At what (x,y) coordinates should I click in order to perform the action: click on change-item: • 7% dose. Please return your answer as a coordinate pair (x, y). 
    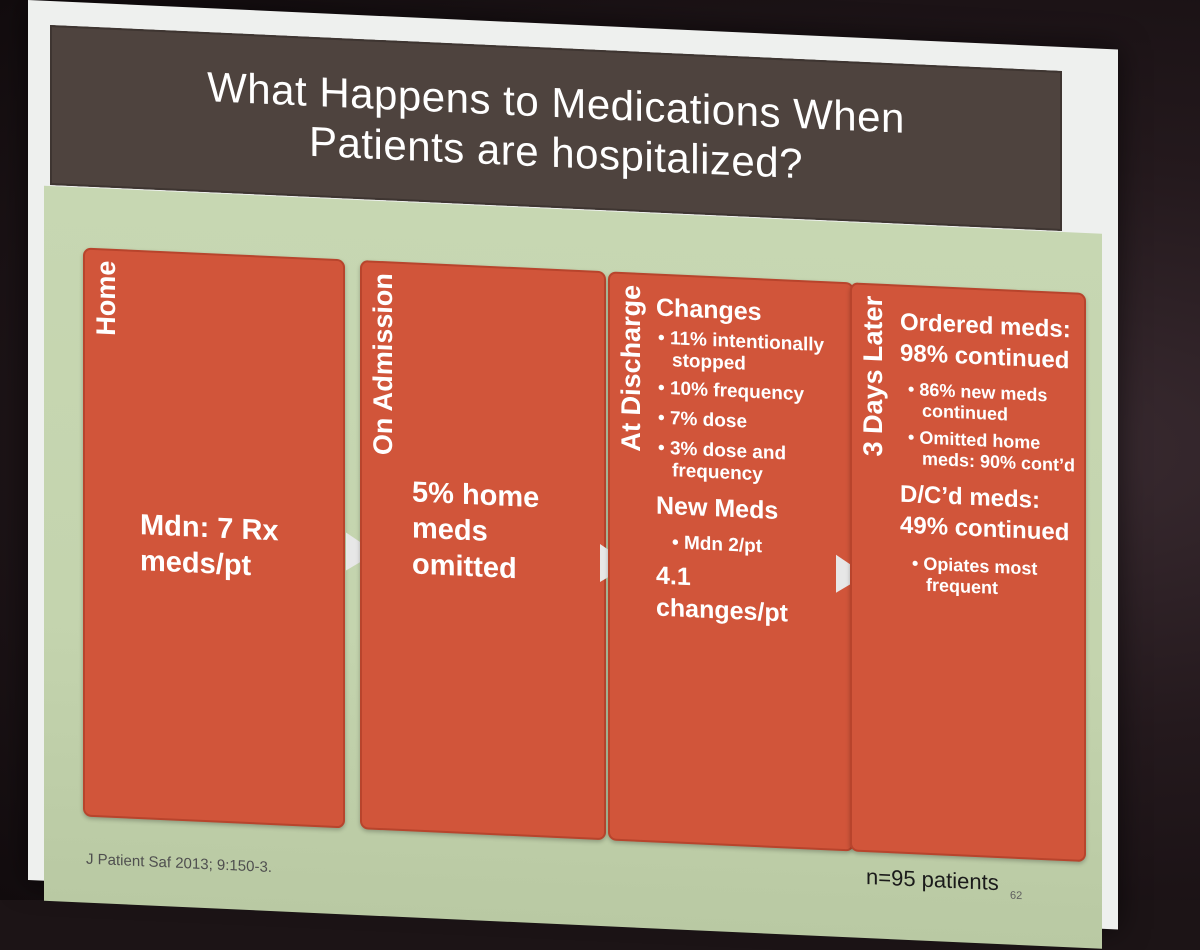
    Looking at the image, I should click on (703, 420).